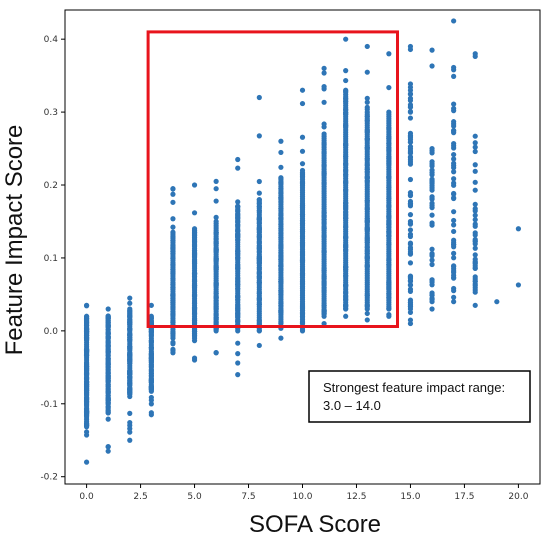  I want to click on y-tick-label: 0.2, so click(51, 186).